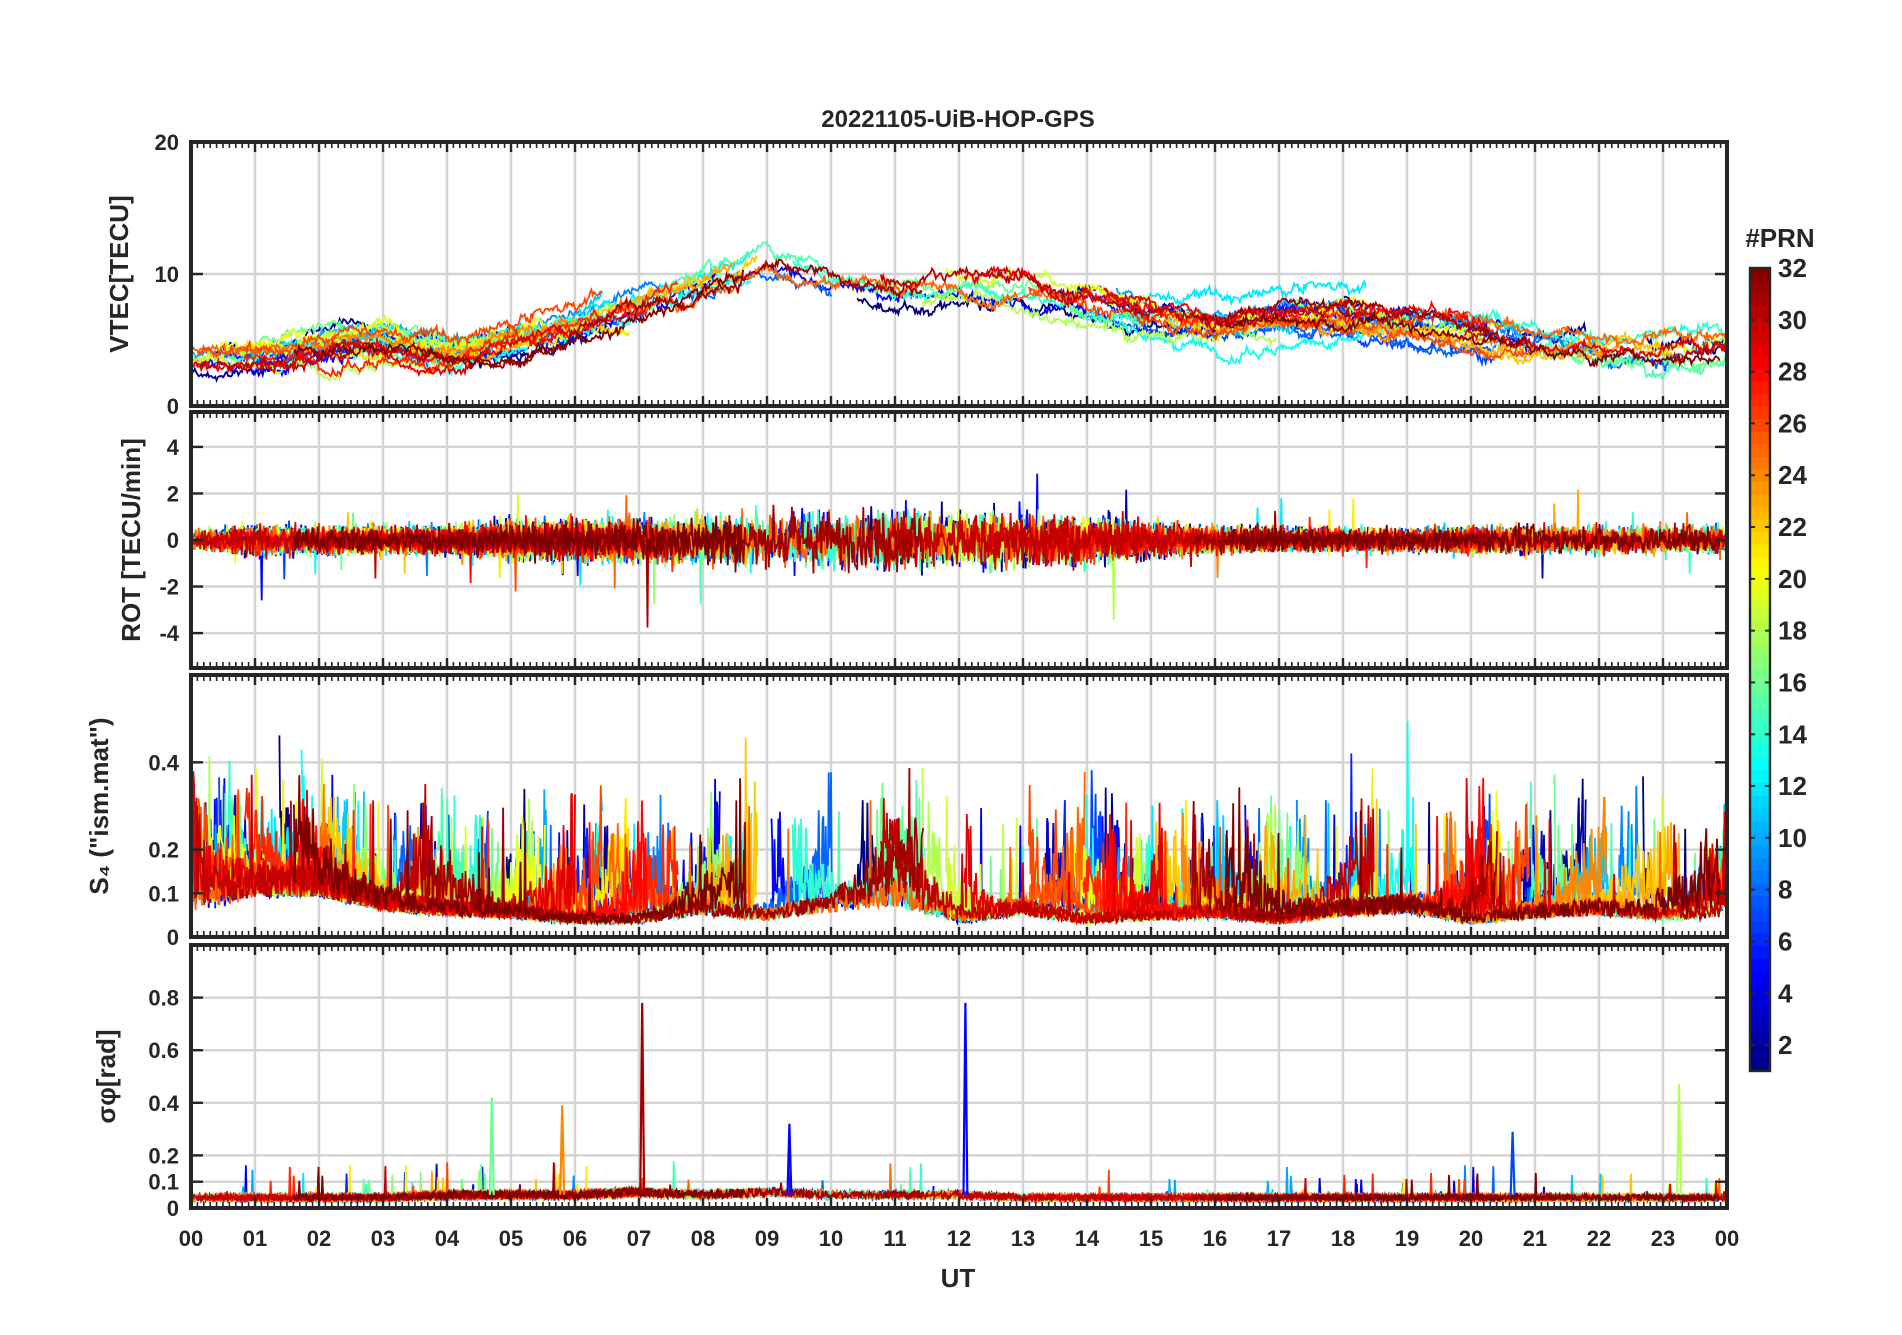 The image size is (1902, 1335). Describe the element at coordinates (959, 1238) in the screenshot. I see `x-tick-label: 12` at that location.